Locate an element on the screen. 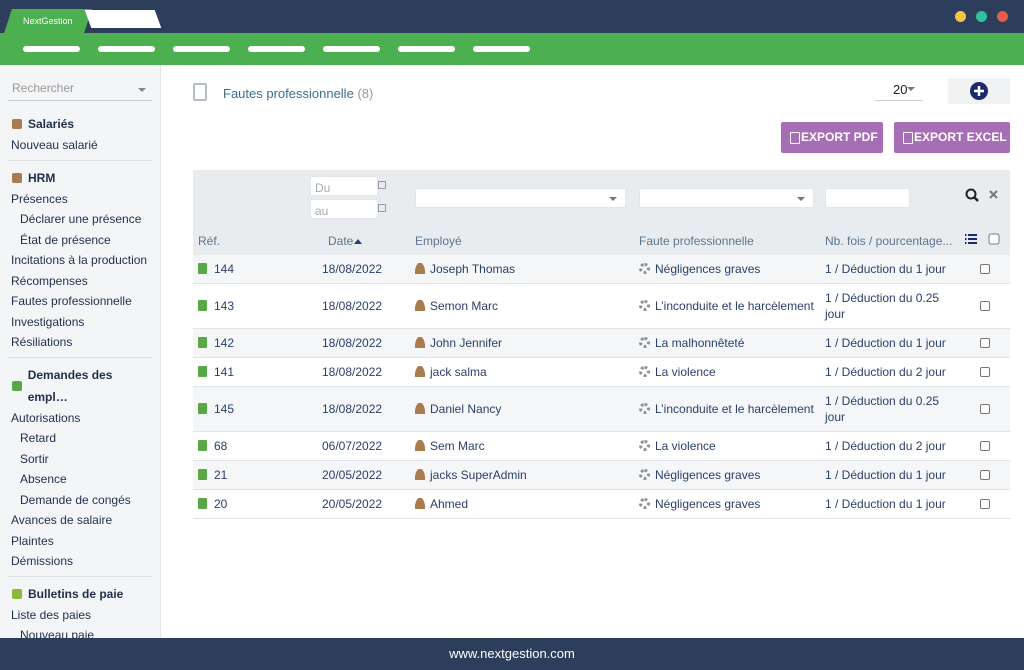  submenu-item: Sortir is located at coordinates (34, 458).